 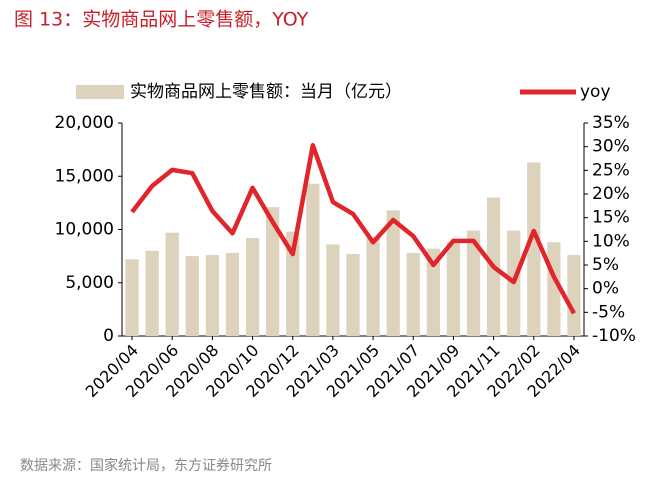 I want to click on source-note: 数据来源：国家统计局，东方证券研究所, so click(x=146, y=465).